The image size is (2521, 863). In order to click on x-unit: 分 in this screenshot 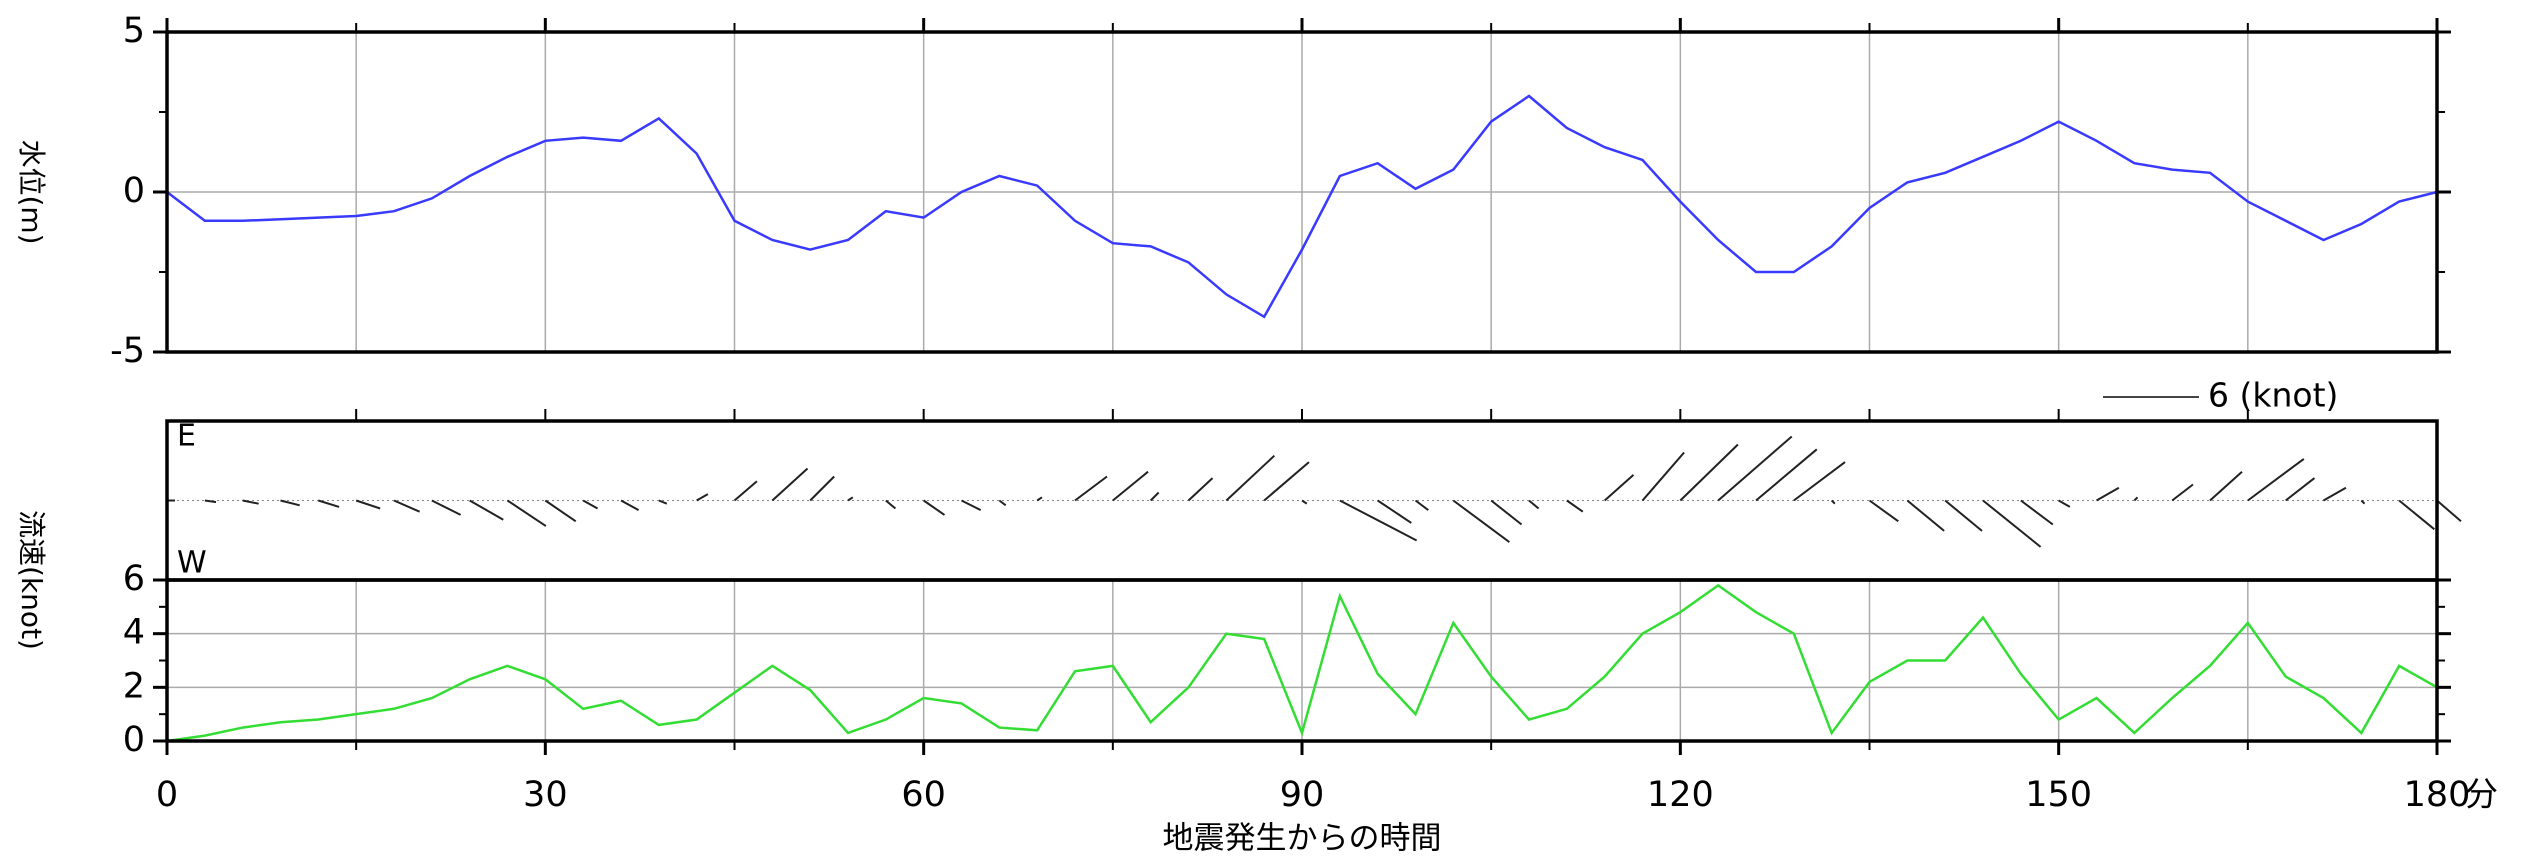, I will do `click(2481, 794)`.